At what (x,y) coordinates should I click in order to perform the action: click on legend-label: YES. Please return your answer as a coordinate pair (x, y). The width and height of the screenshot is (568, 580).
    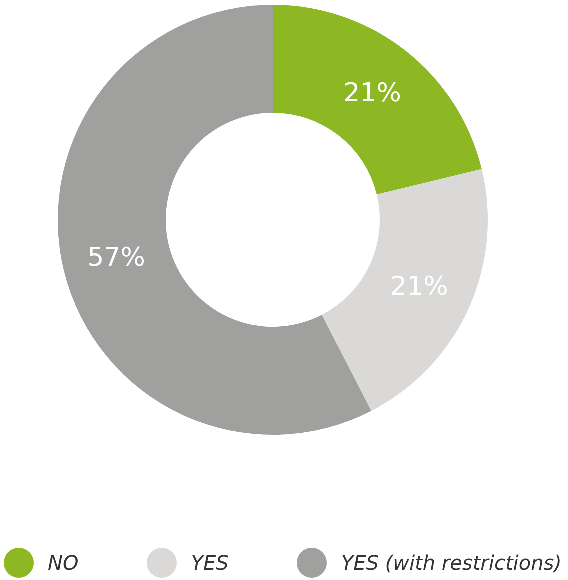
    Looking at the image, I should click on (210, 563).